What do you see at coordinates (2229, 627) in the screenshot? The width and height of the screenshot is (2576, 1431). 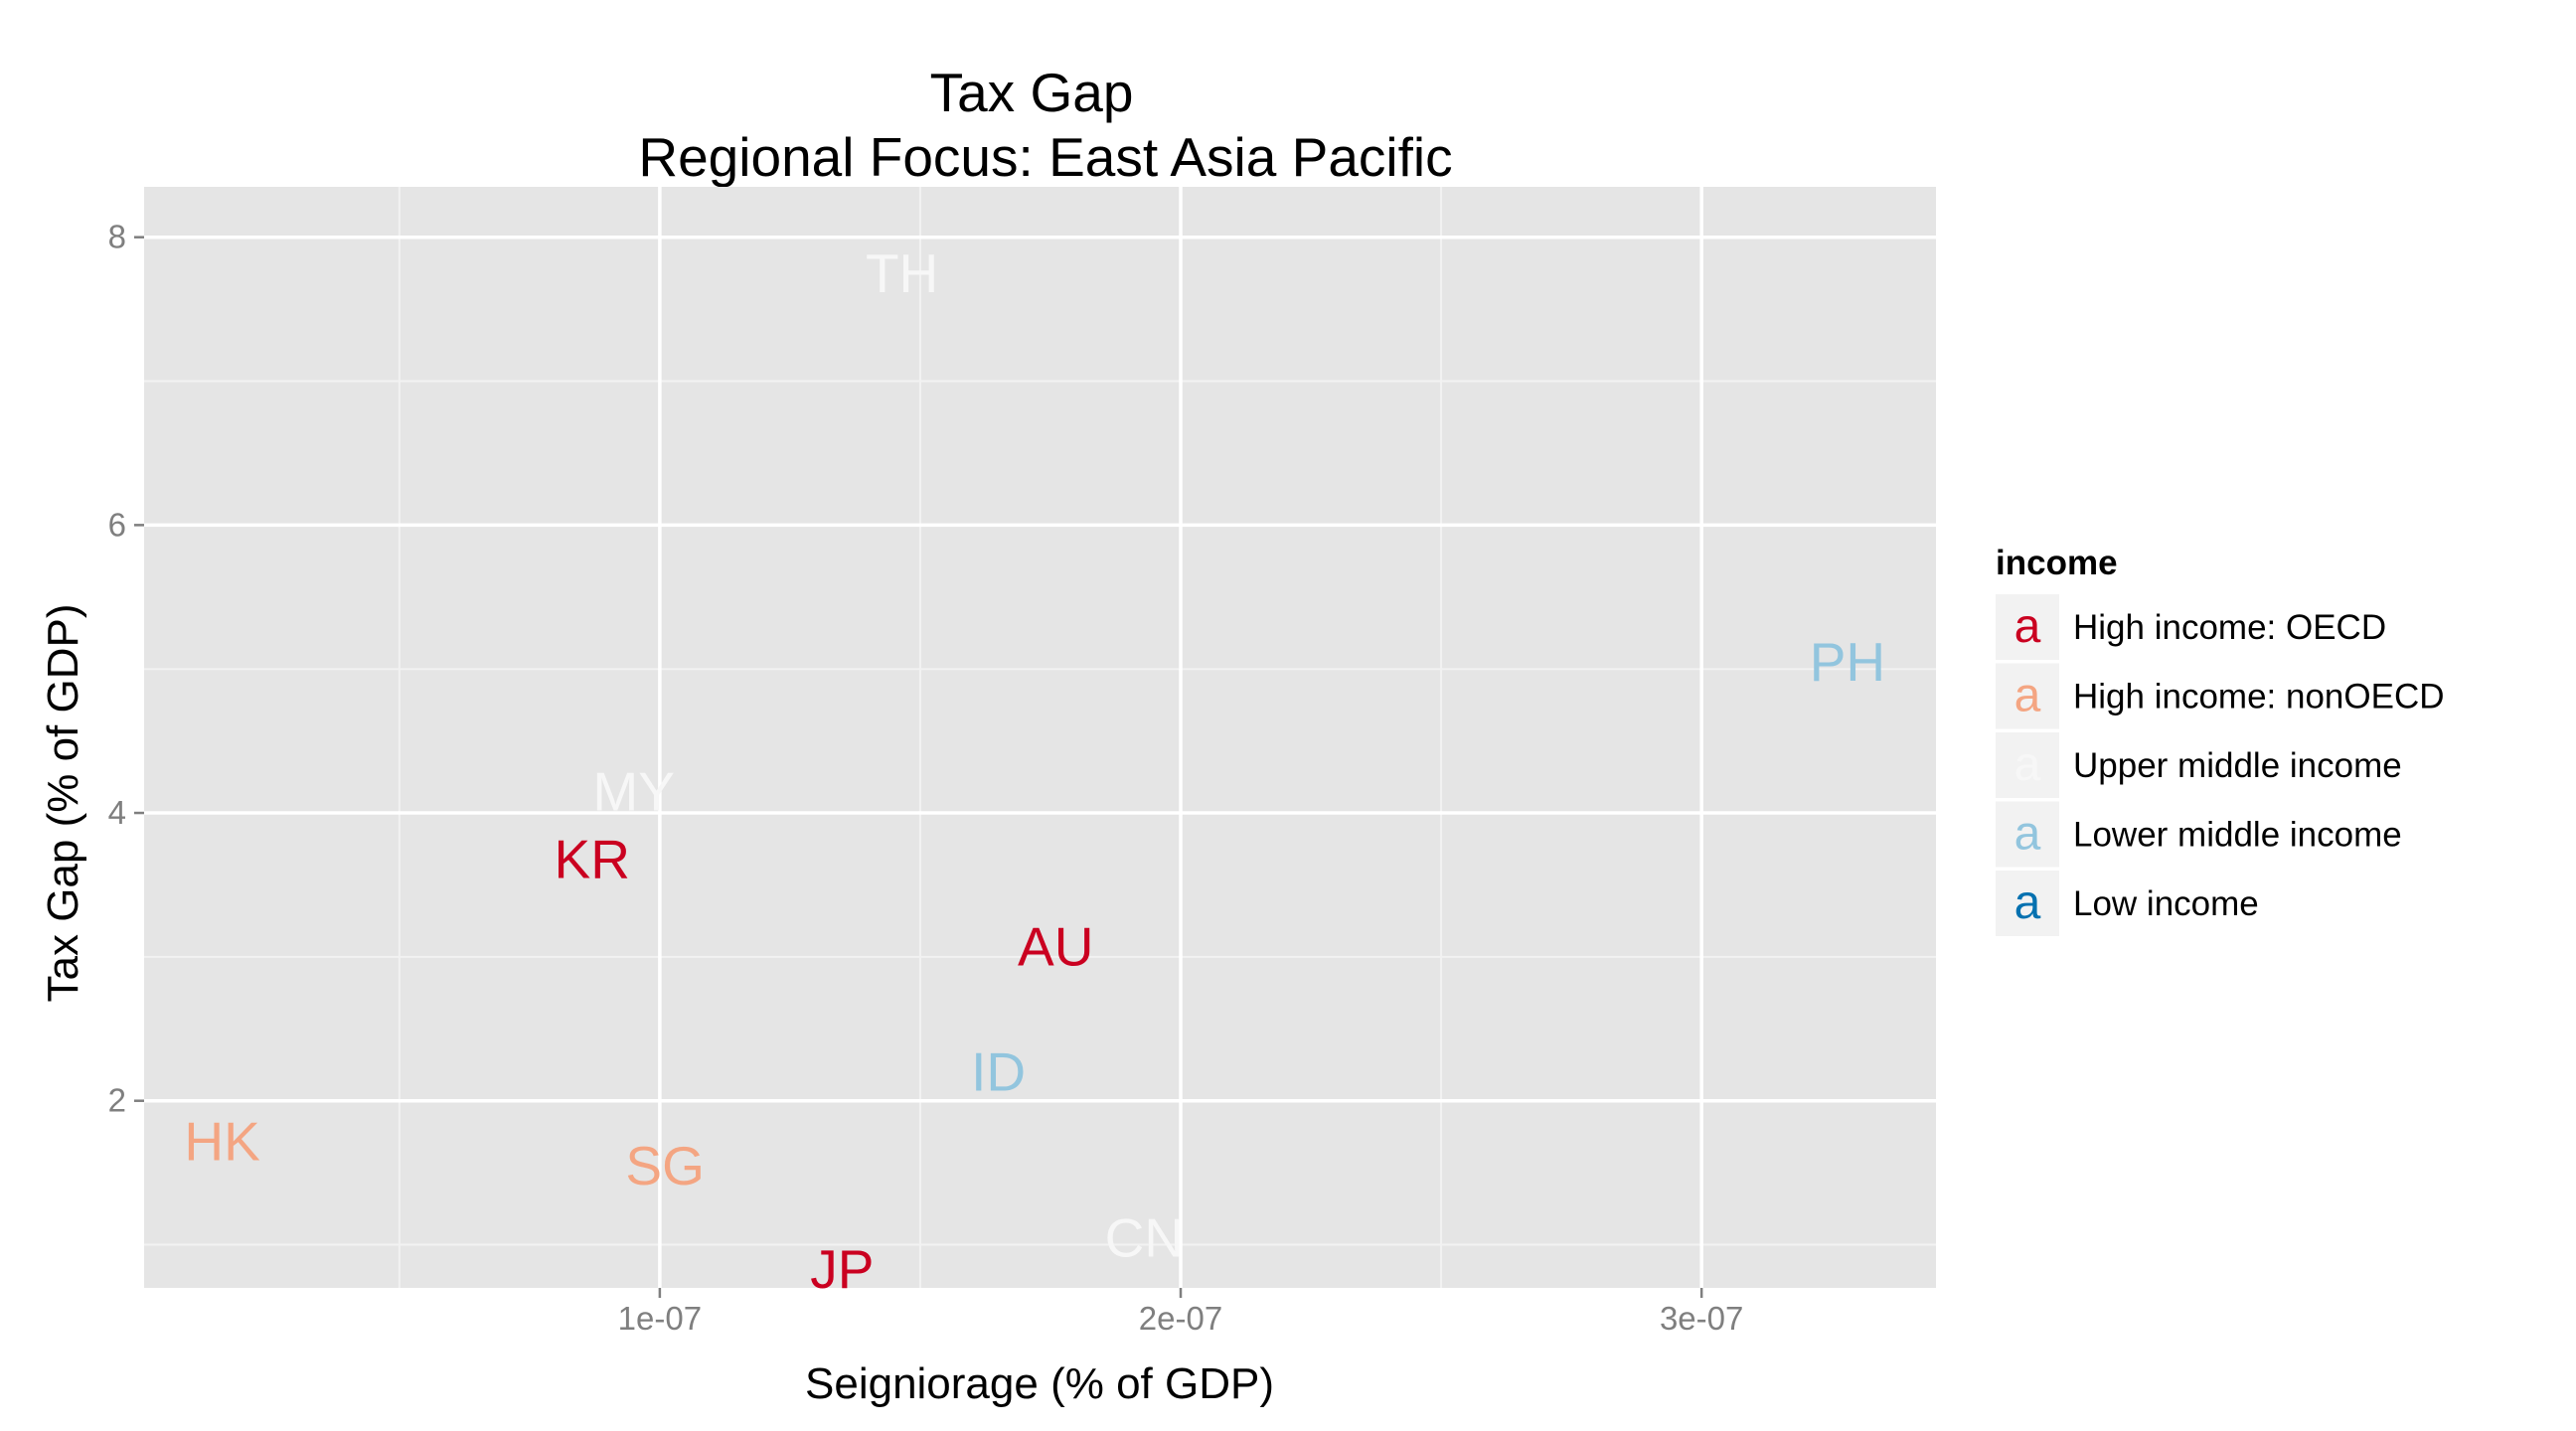 I see `legend-entry-label: High income: OECD` at bounding box center [2229, 627].